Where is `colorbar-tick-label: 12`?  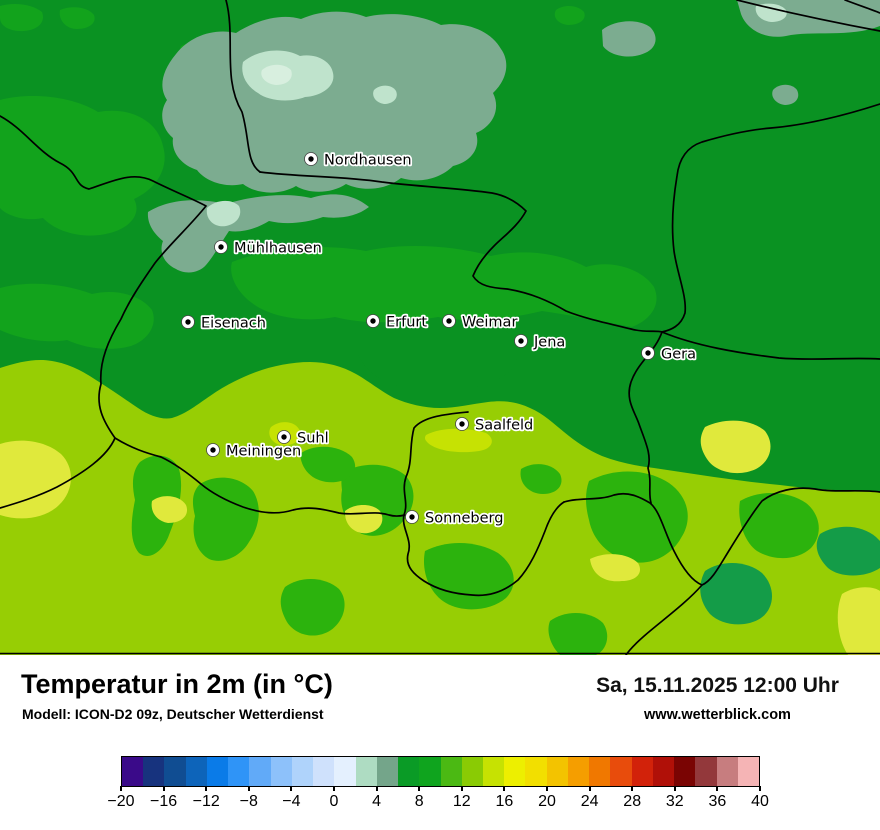
colorbar-tick-label: 12 is located at coordinates (461, 801).